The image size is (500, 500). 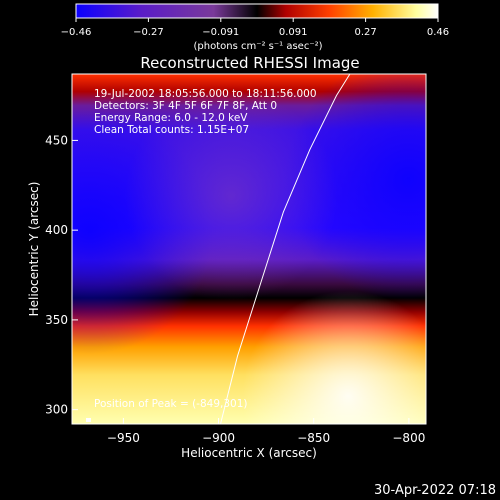 What do you see at coordinates (257, 46) in the screenshot?
I see `colorbar-unit-label: (photons cm⁻² s⁻¹ asec⁻²)` at bounding box center [257, 46].